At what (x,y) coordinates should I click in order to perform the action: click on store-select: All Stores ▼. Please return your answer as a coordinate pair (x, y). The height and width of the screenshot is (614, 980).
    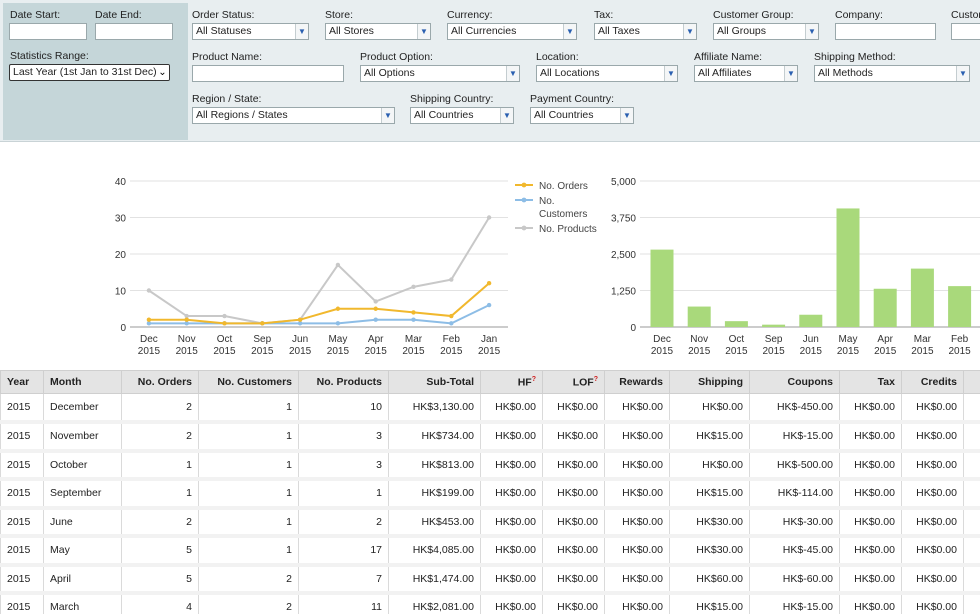
    Looking at the image, I should click on (378, 31).